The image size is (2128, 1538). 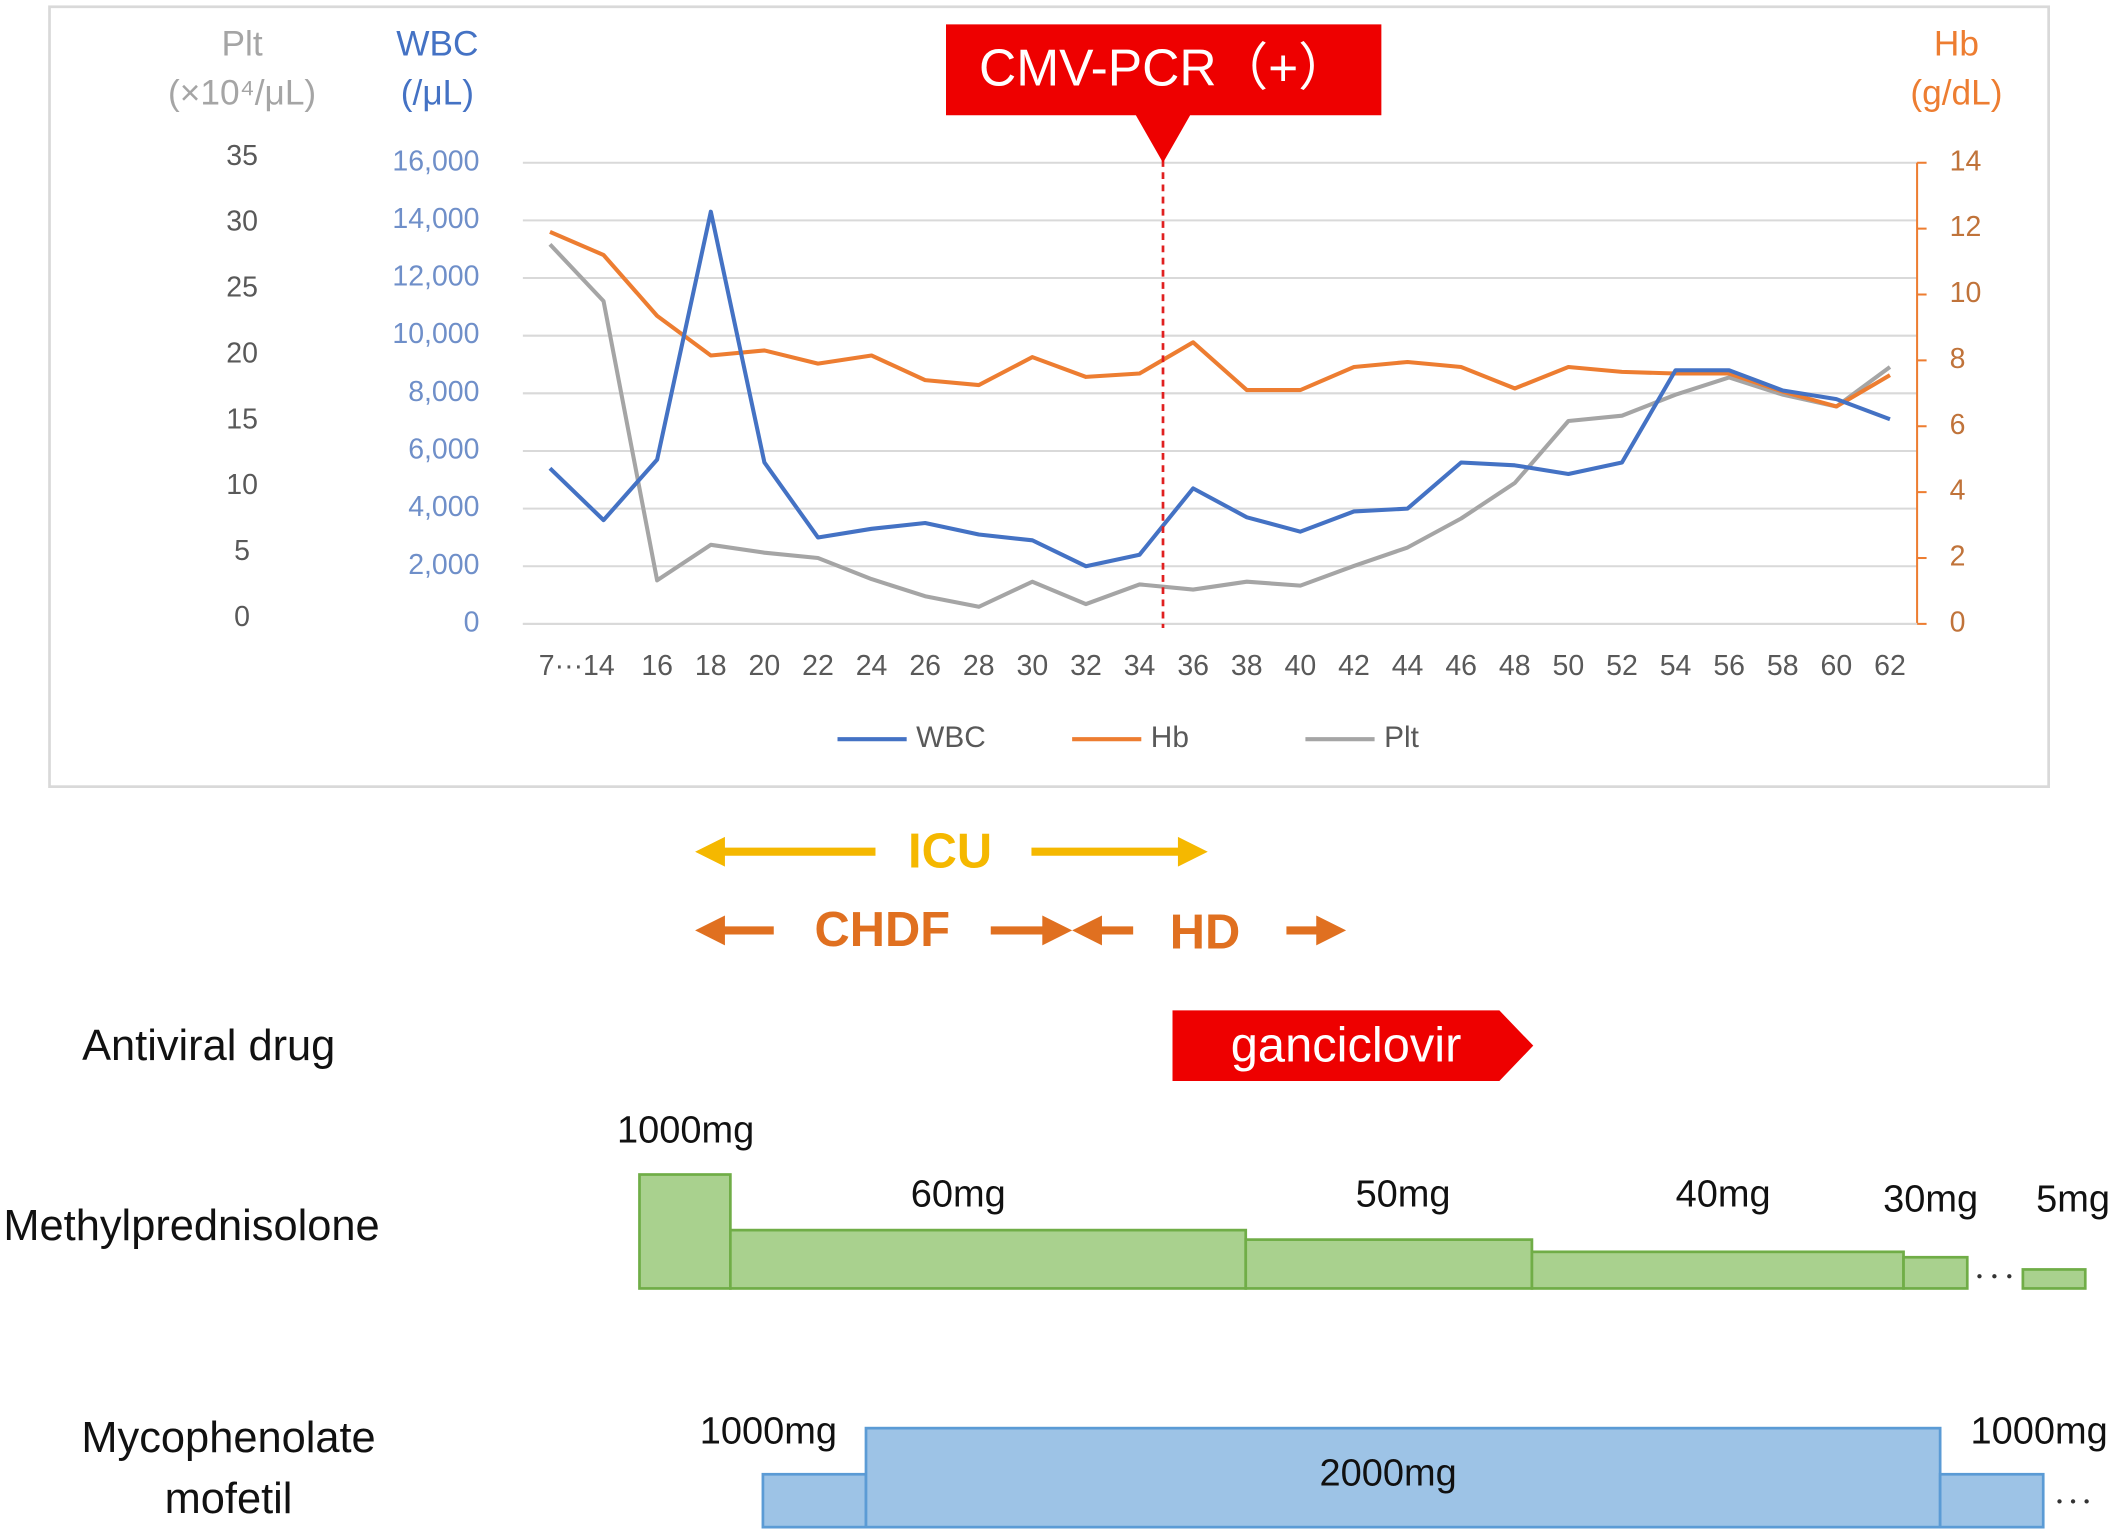 I want to click on y-tick-label: 14,000, so click(x=435, y=219).